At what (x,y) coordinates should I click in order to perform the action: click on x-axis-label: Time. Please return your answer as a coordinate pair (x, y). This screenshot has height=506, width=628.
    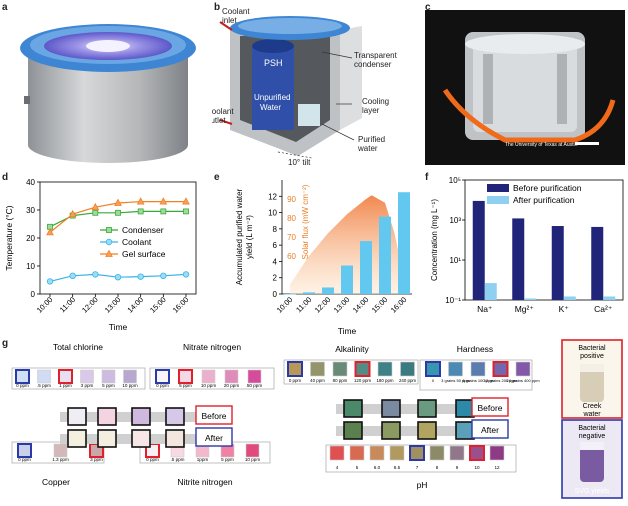
    Looking at the image, I should click on (118, 327).